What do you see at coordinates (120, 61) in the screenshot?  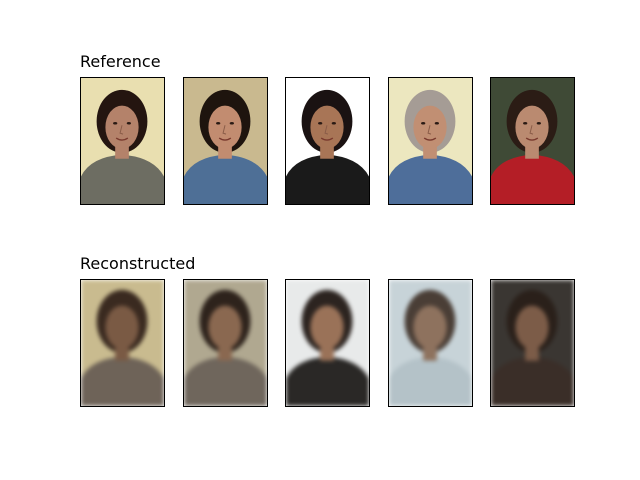 I see `reference-row-title: Reference` at bounding box center [120, 61].